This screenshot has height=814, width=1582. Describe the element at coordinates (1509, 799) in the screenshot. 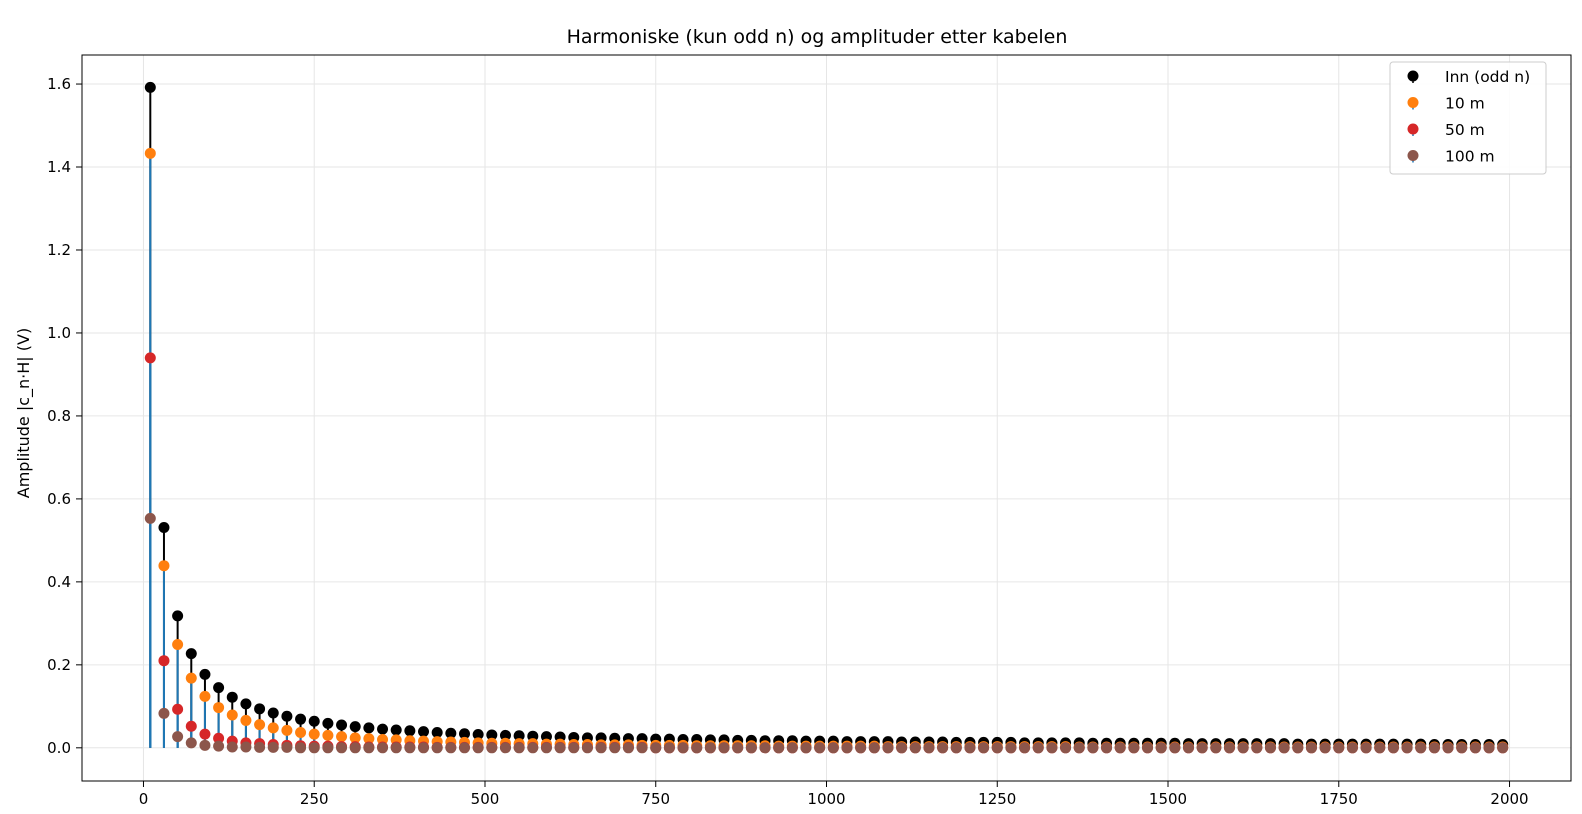

I see `x-tick-label: 2000` at that location.